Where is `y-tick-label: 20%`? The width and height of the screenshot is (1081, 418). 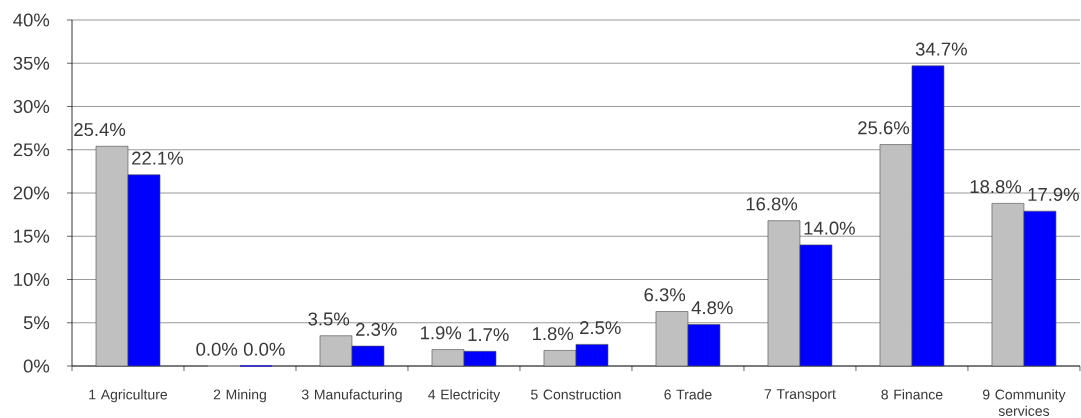 y-tick-label: 20% is located at coordinates (31, 193).